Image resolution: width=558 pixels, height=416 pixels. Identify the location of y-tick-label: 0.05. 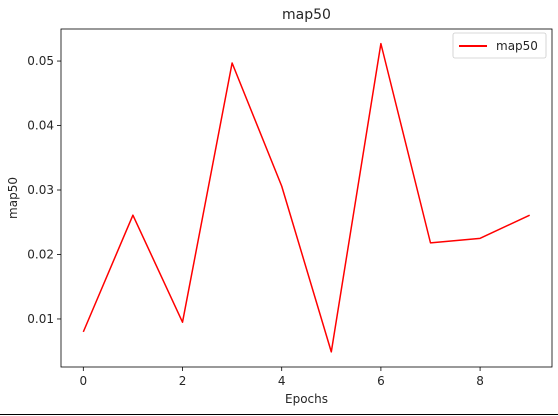
(40, 61).